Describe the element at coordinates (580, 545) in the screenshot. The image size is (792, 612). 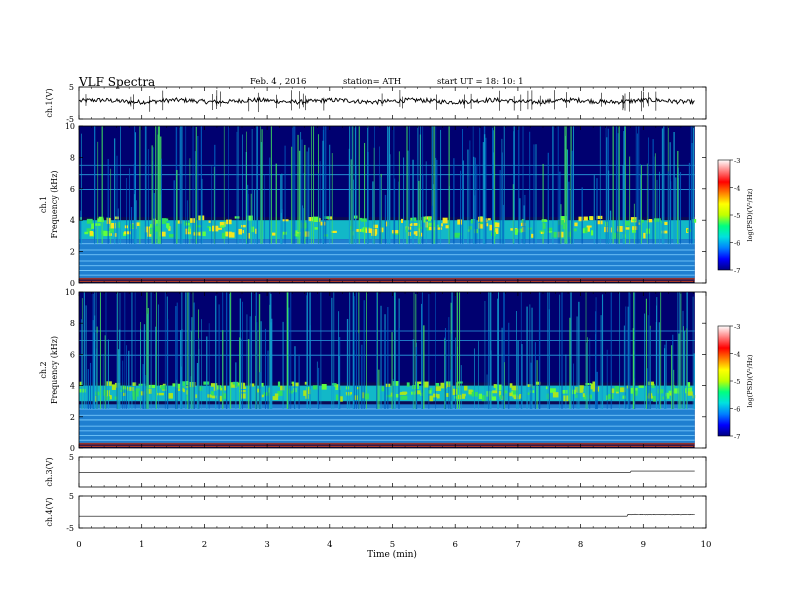
I see `x-tick-label: 8` at that location.